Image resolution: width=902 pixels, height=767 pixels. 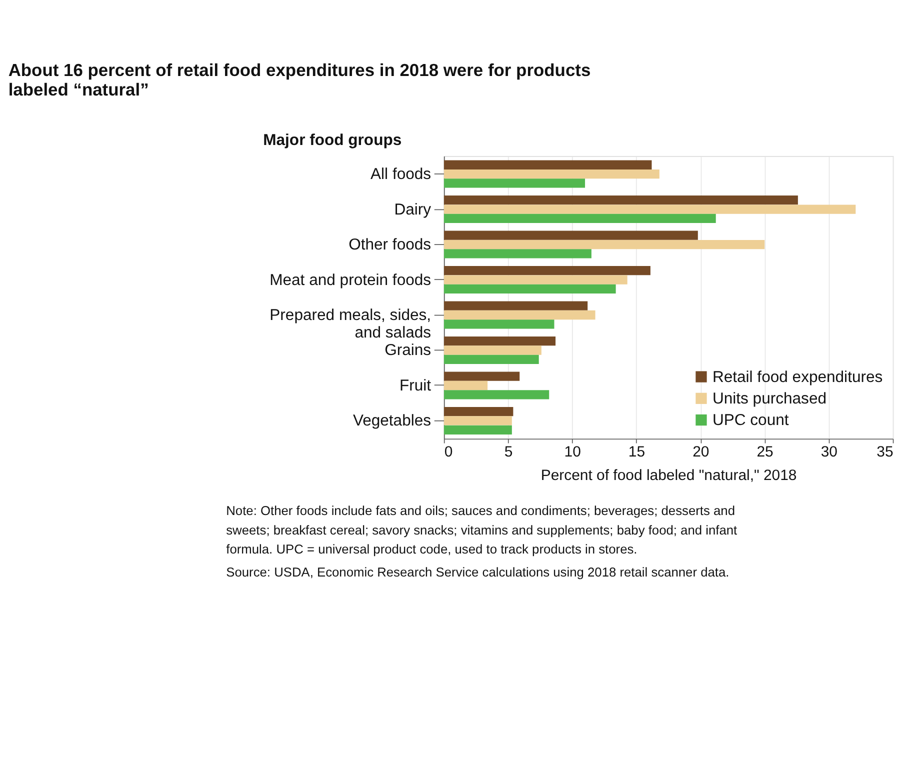 I want to click on x-tick-label: 15, so click(x=637, y=452).